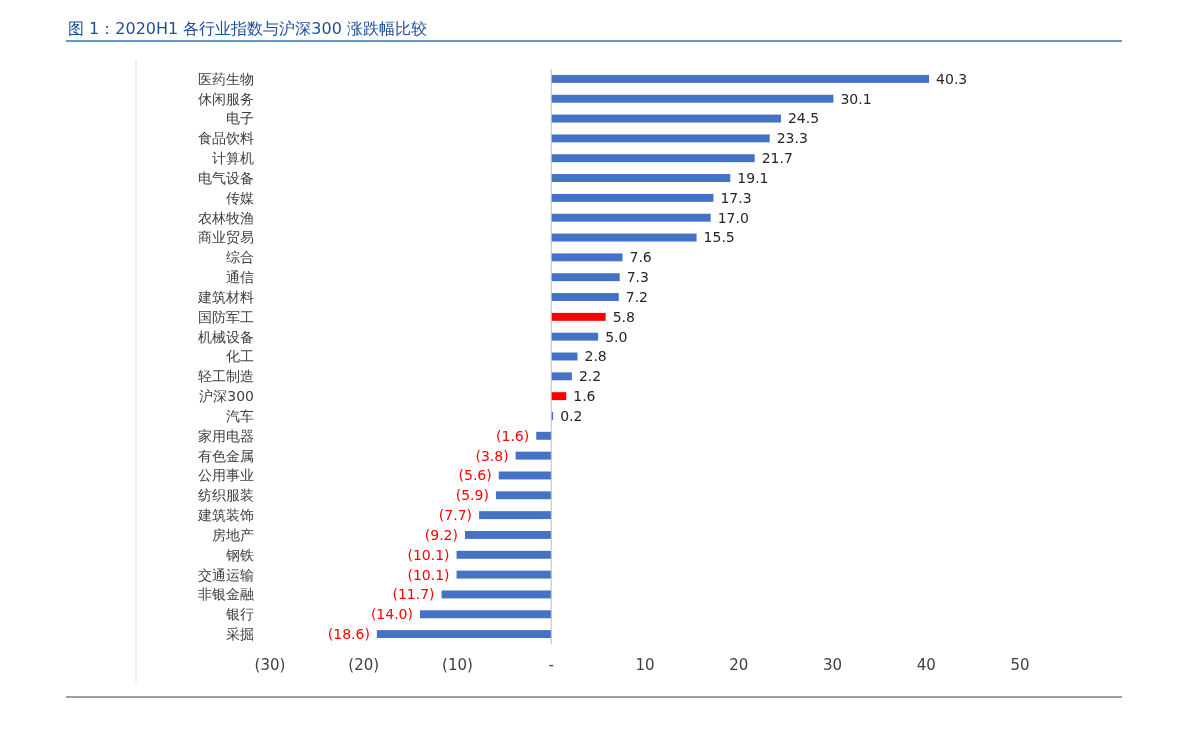 The width and height of the screenshot is (1191, 739). What do you see at coordinates (226, 396) in the screenshot?
I see `y-tick-label: 沪深300` at bounding box center [226, 396].